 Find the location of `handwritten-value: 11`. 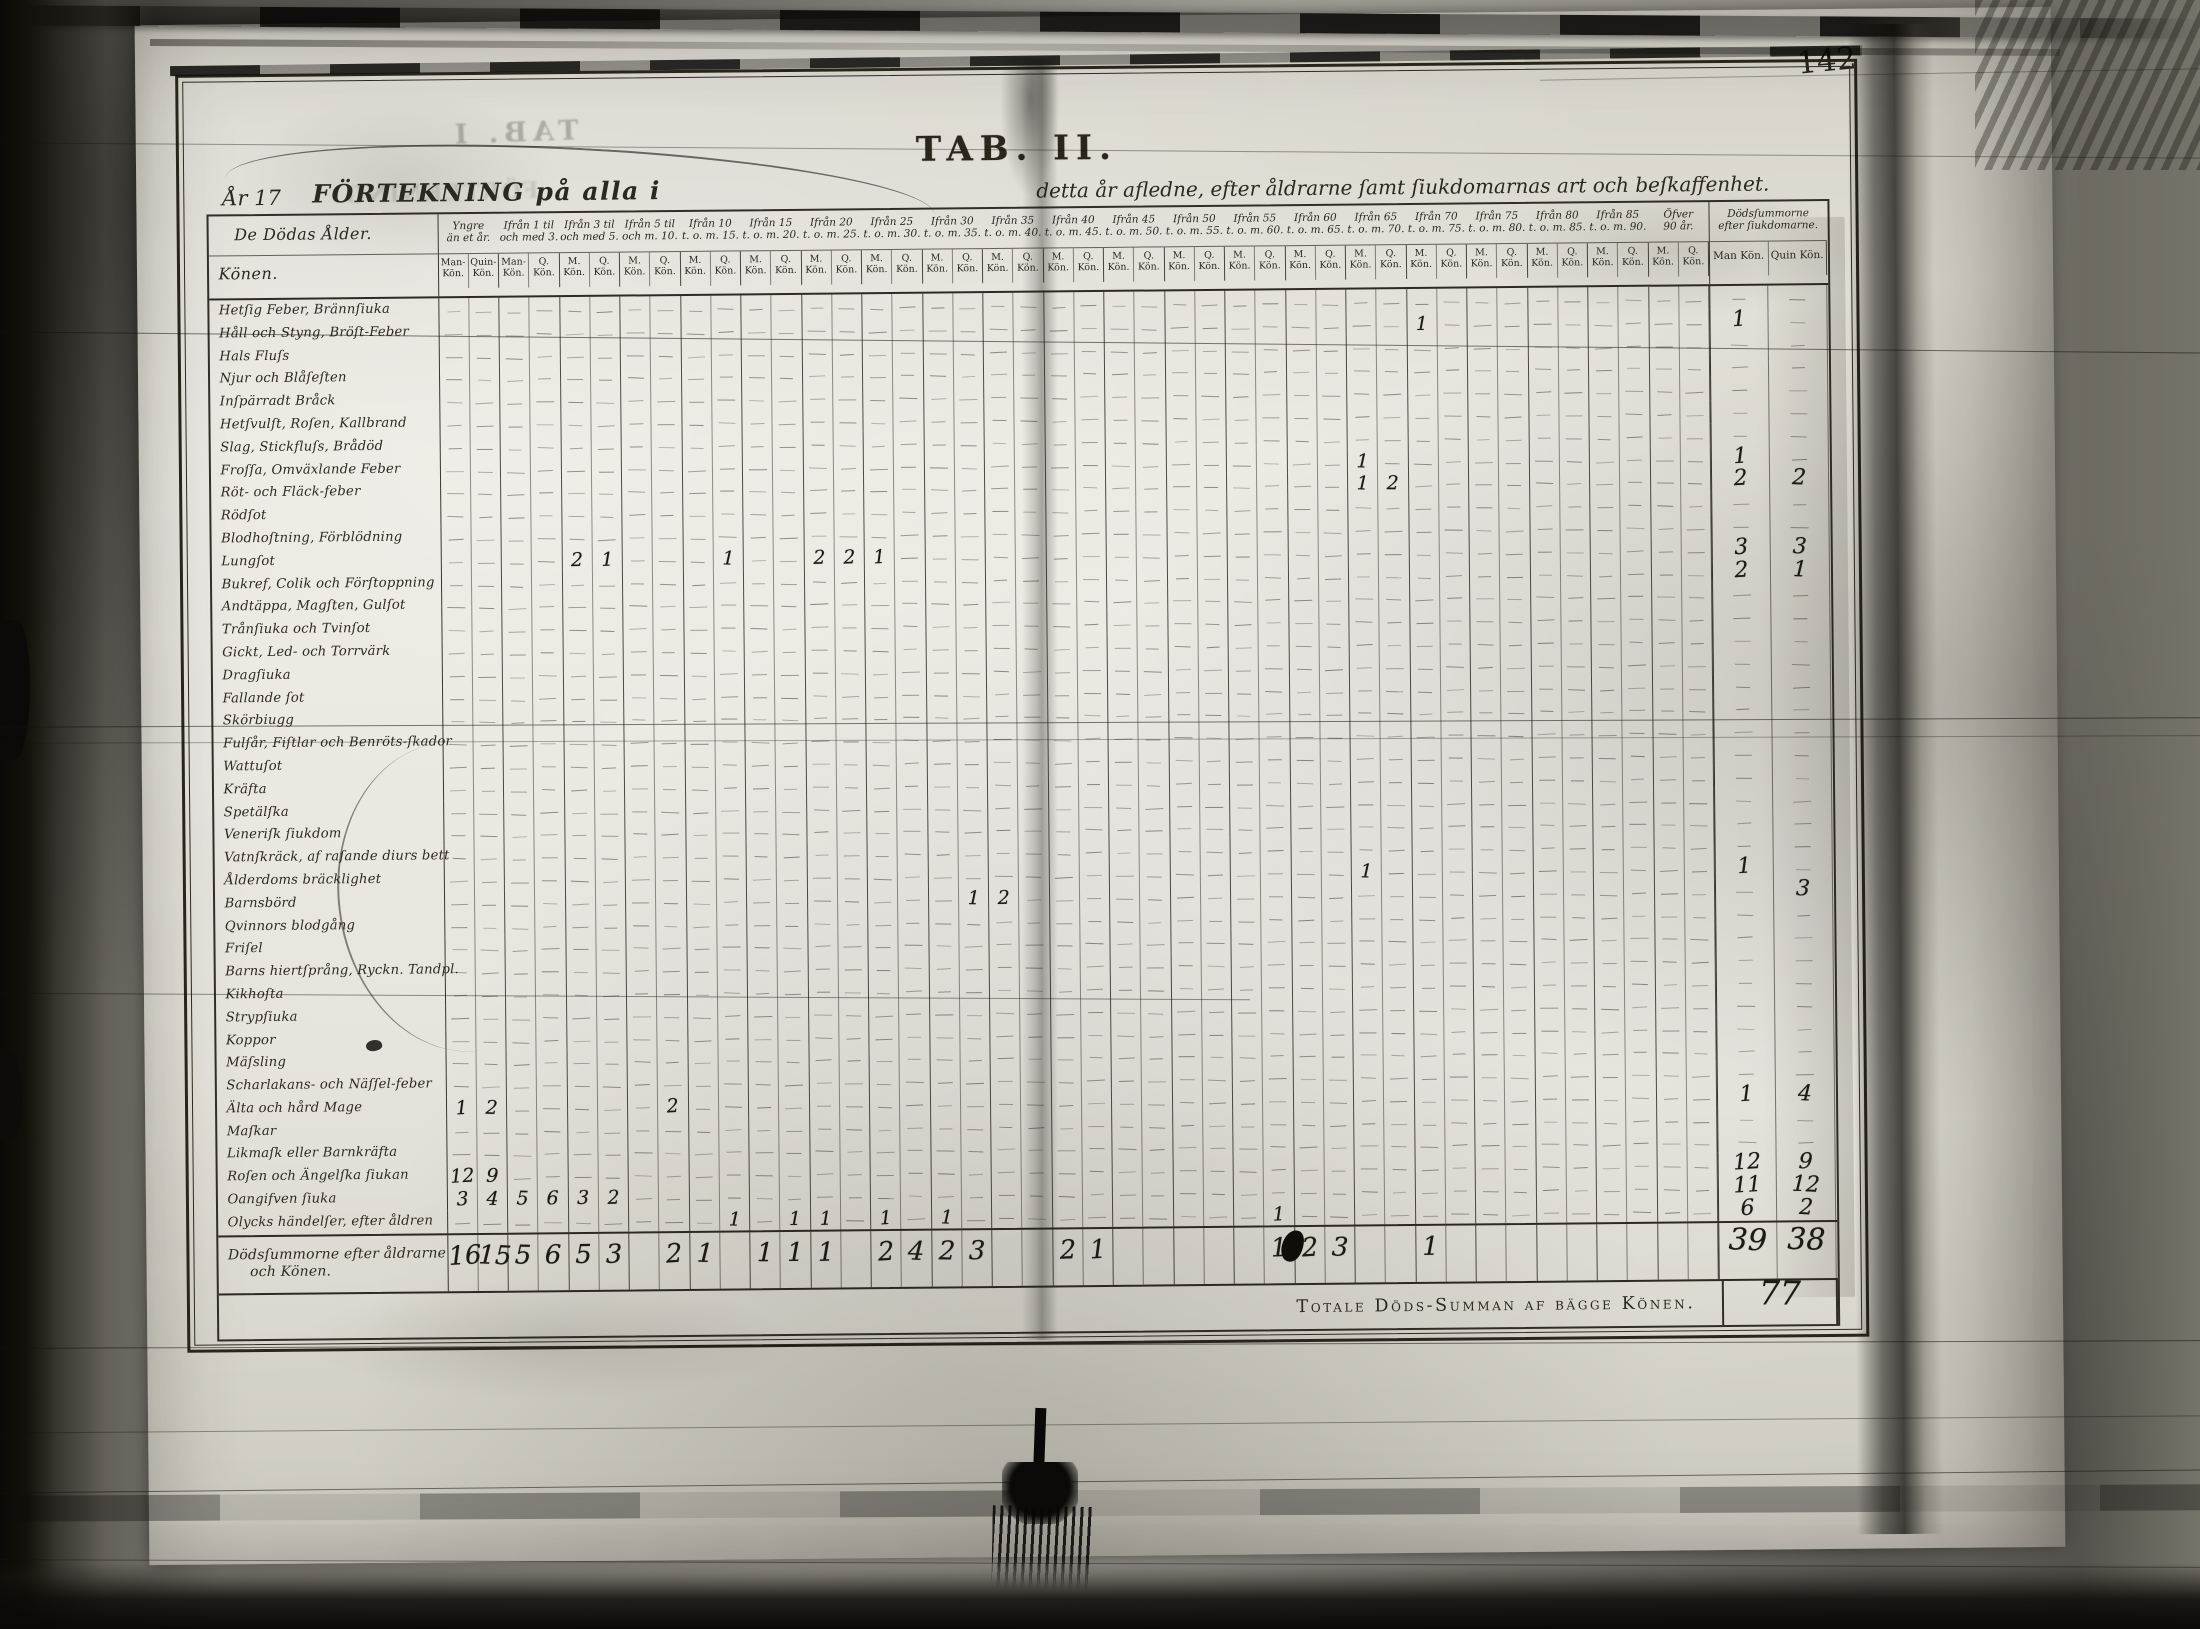

handwritten-value: 11 is located at coordinates (1747, 1185).